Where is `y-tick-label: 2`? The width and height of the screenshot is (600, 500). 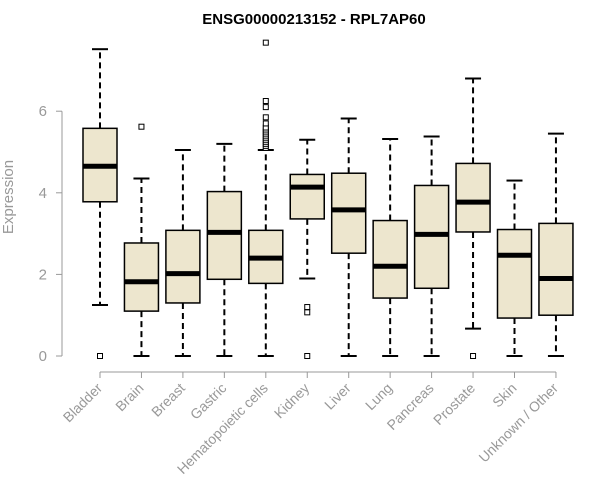
y-tick-label: 2 is located at coordinates (43, 274).